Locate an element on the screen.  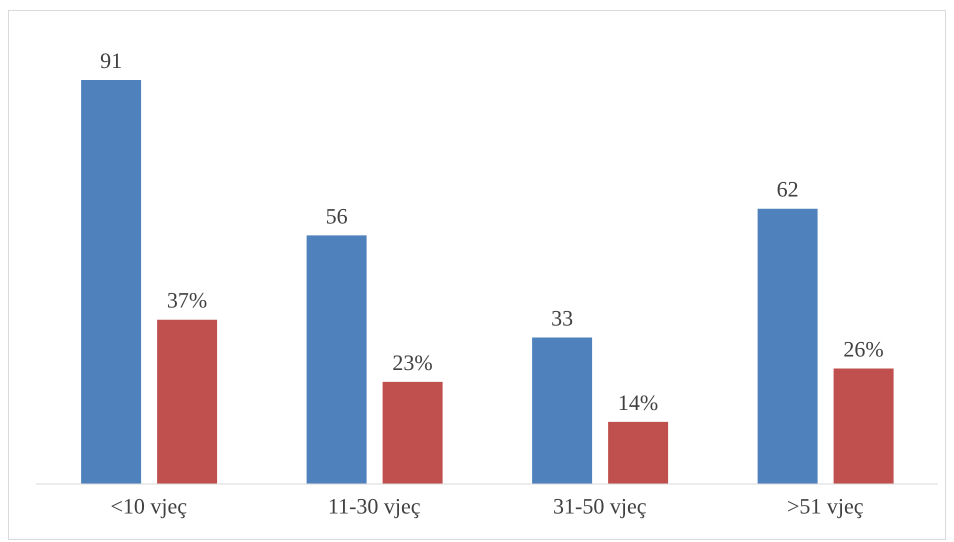
data-label: 56 is located at coordinates (337, 215).